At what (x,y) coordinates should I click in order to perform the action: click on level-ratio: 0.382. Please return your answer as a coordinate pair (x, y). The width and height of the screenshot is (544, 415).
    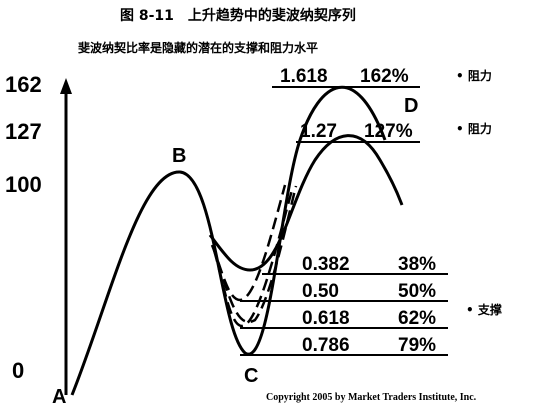
    Looking at the image, I should click on (326, 264).